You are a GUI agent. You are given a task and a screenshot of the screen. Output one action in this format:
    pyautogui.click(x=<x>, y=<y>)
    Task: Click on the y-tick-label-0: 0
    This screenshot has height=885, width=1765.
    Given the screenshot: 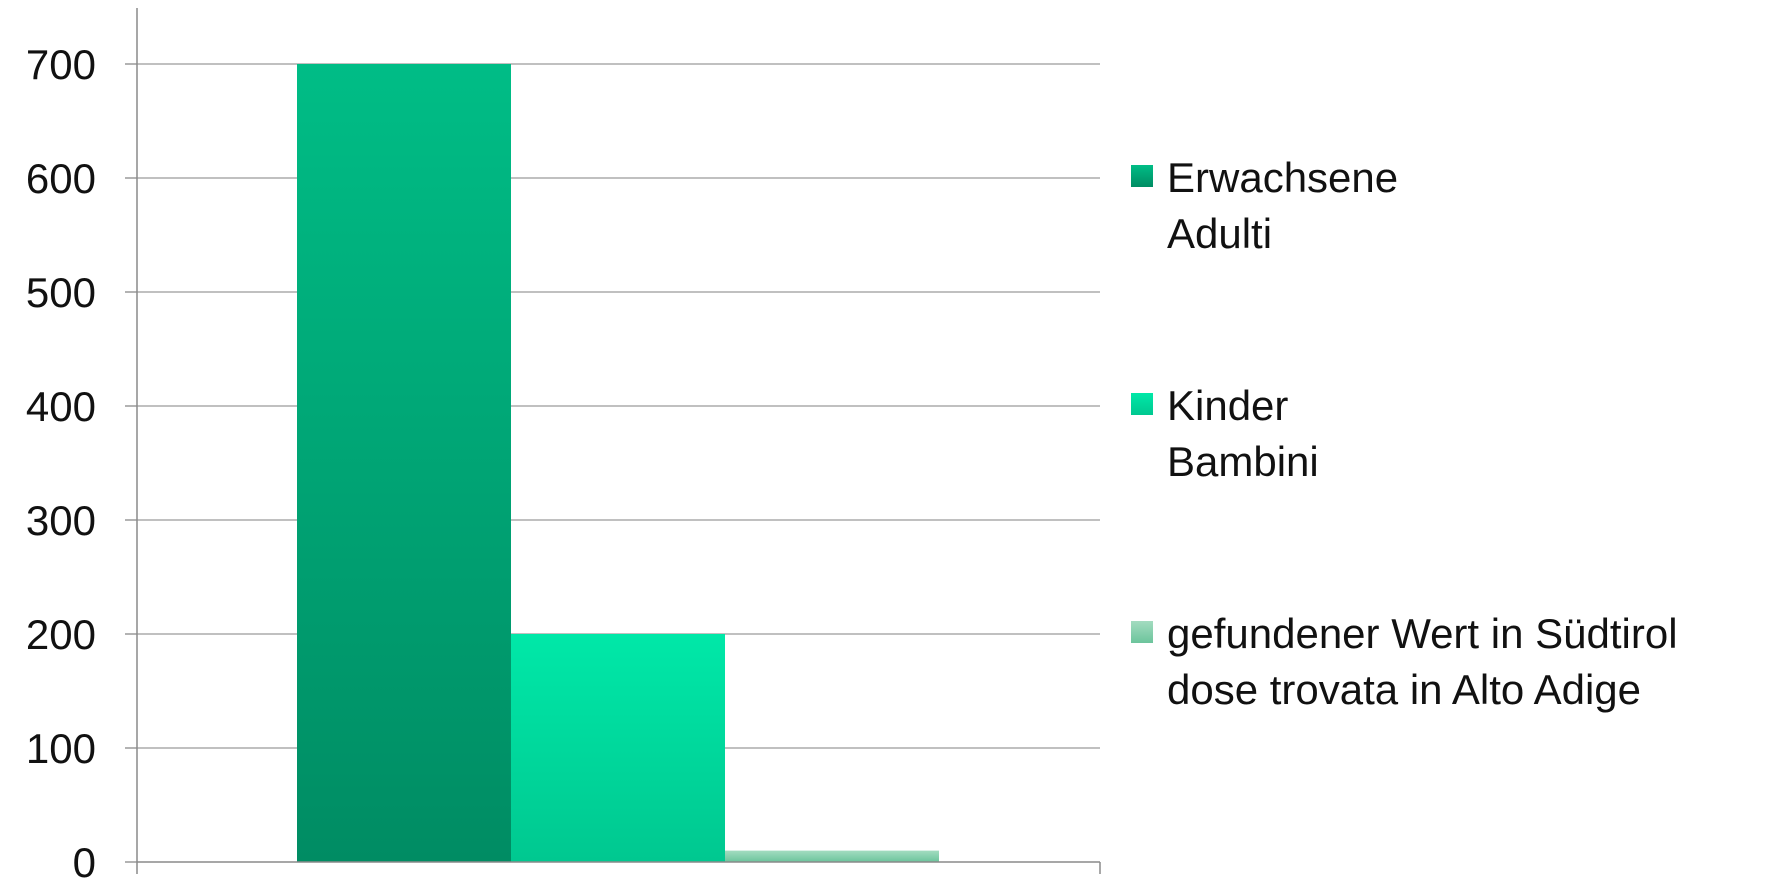 What is the action you would take?
    pyautogui.click(x=84, y=859)
    